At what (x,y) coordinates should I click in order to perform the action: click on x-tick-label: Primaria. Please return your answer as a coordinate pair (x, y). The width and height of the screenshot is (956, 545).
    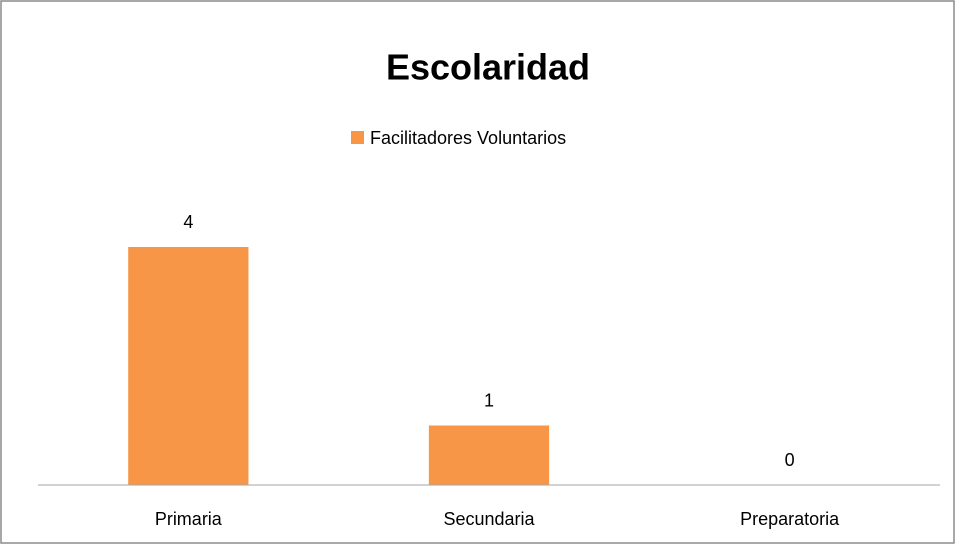
    Looking at the image, I should click on (189, 519).